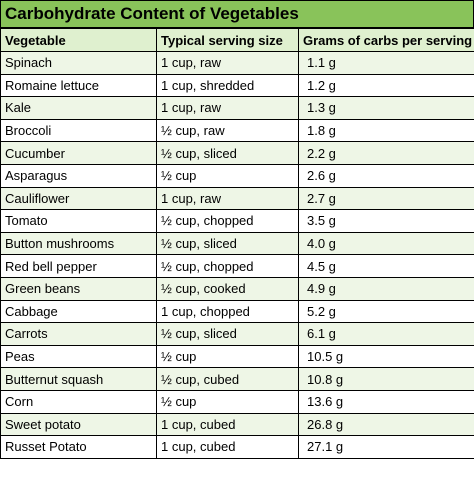 The height and width of the screenshot is (481, 474). I want to click on table-row: Cauliflower 1 cup, raw 2.7 g, so click(237, 198).